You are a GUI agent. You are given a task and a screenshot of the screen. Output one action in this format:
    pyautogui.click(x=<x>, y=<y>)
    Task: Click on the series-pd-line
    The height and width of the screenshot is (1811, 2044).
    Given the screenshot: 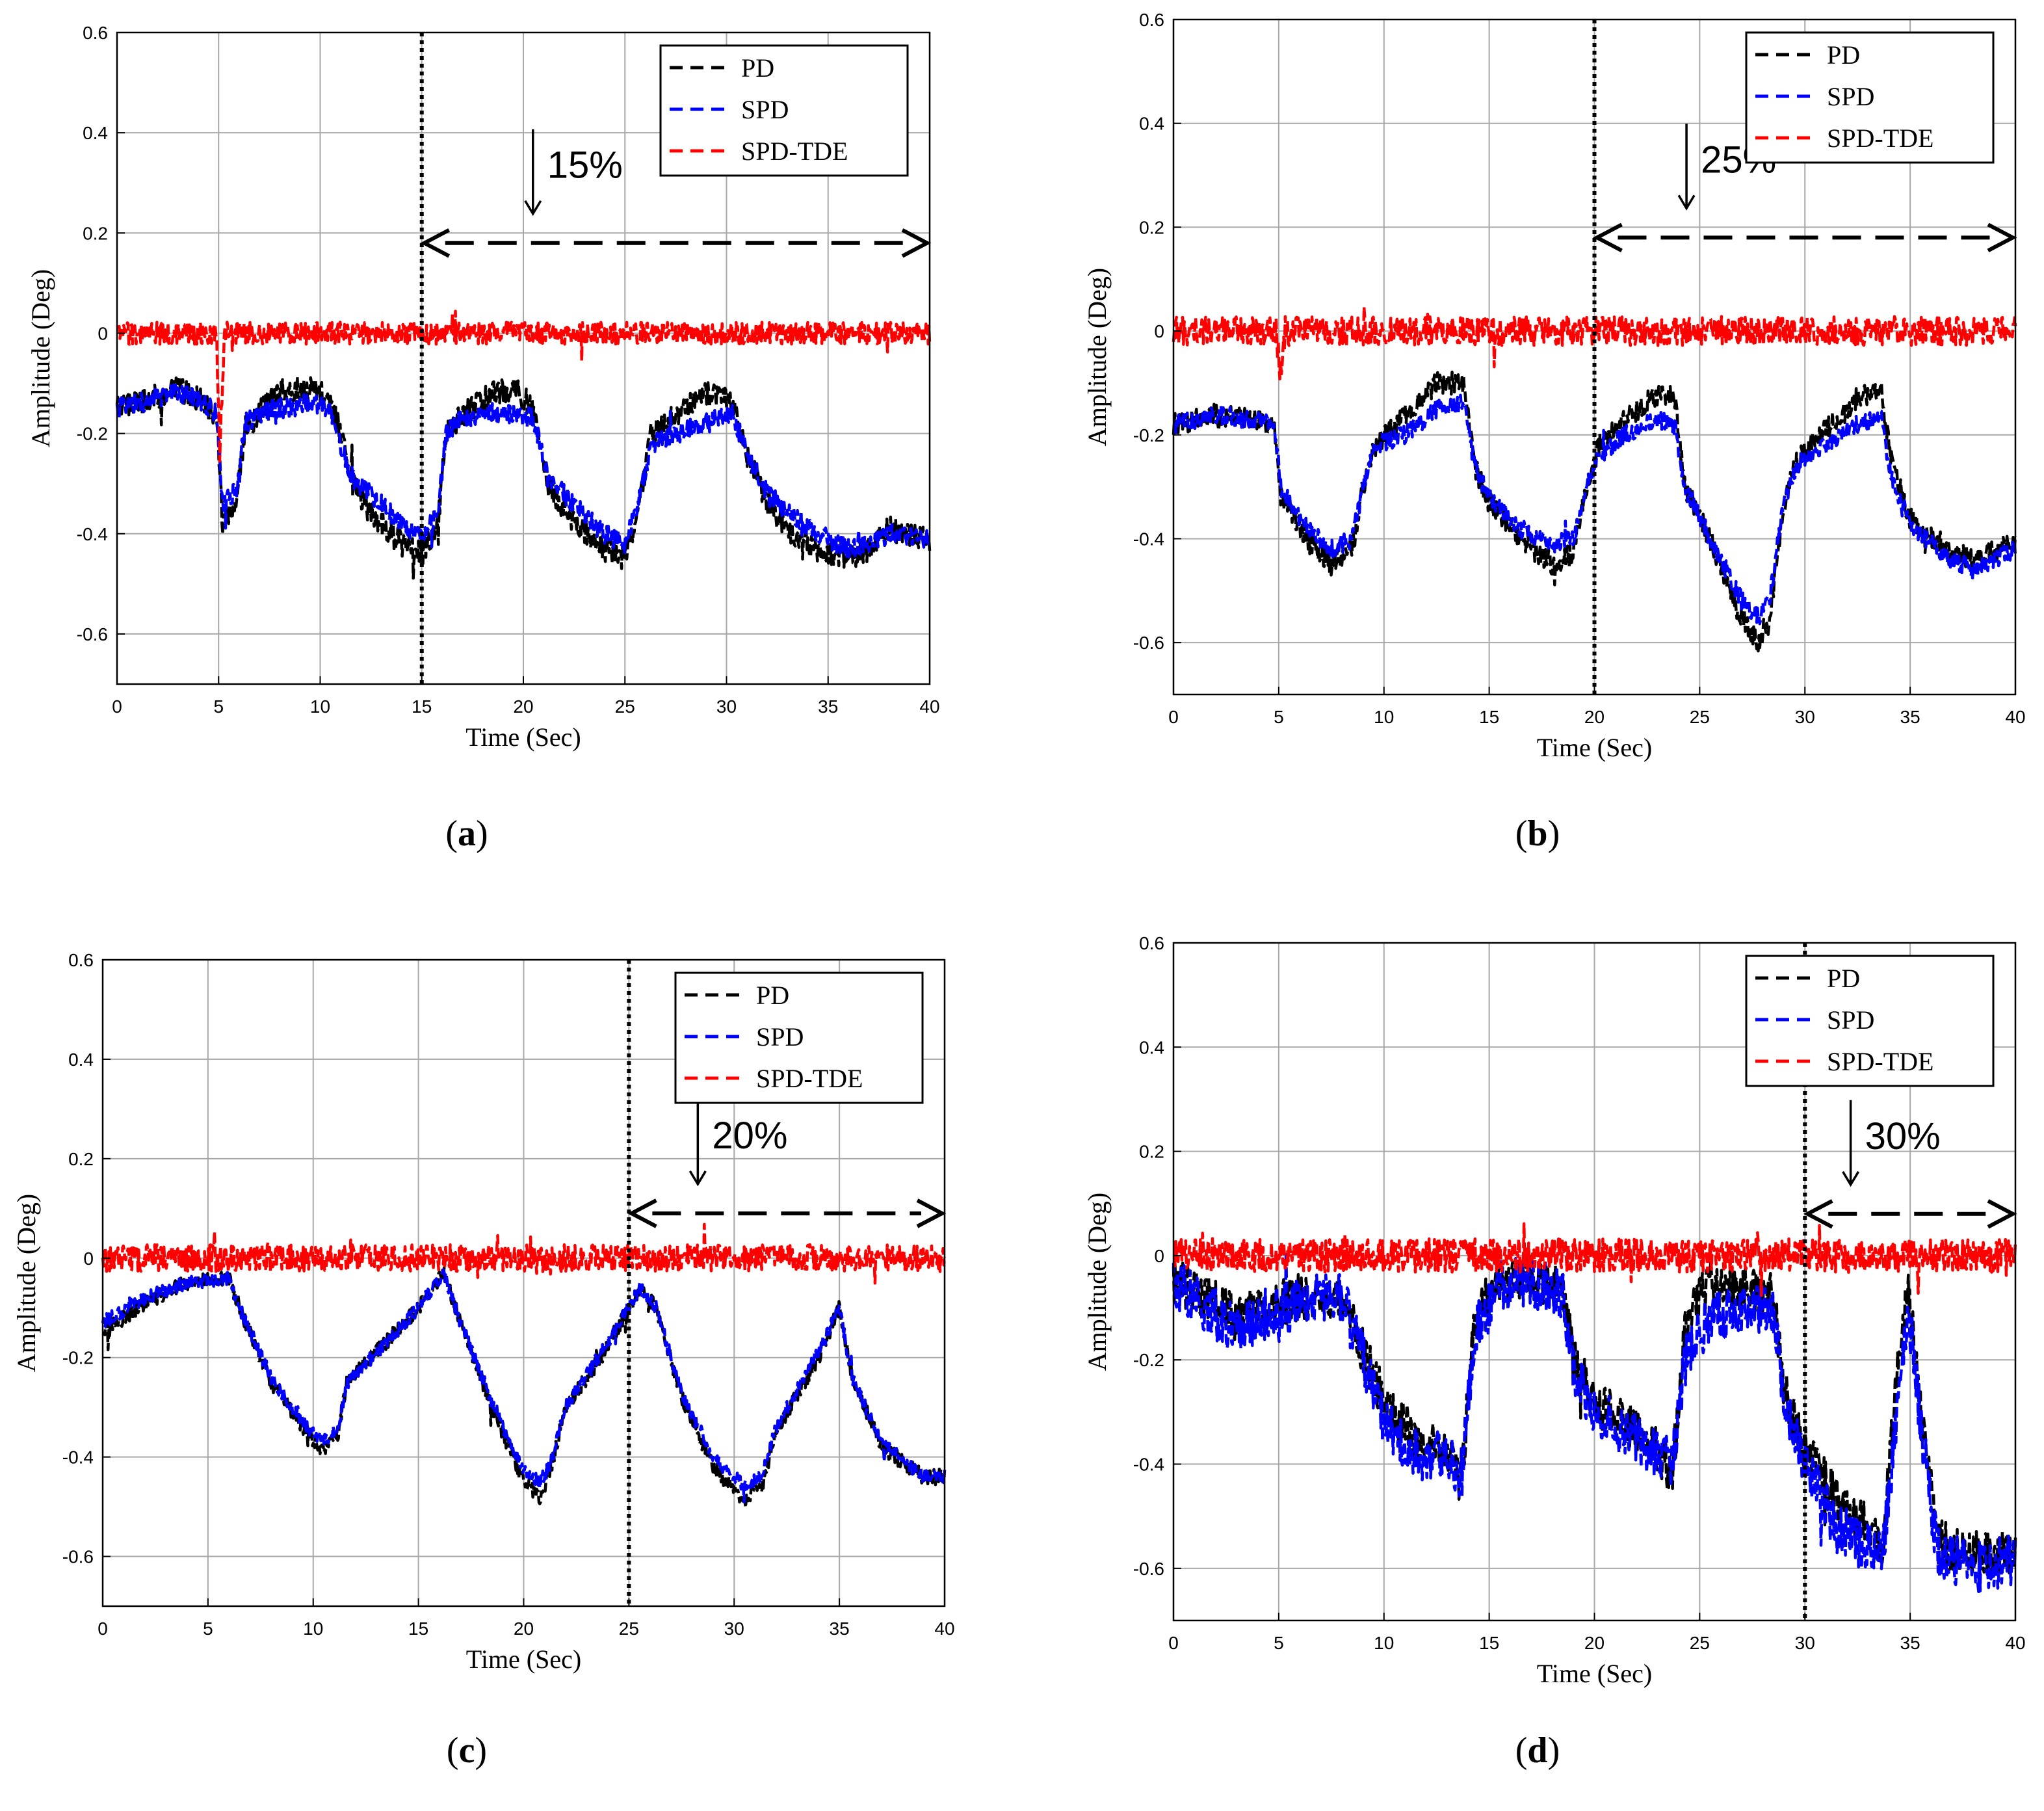 What is the action you would take?
    pyautogui.click(x=523, y=477)
    